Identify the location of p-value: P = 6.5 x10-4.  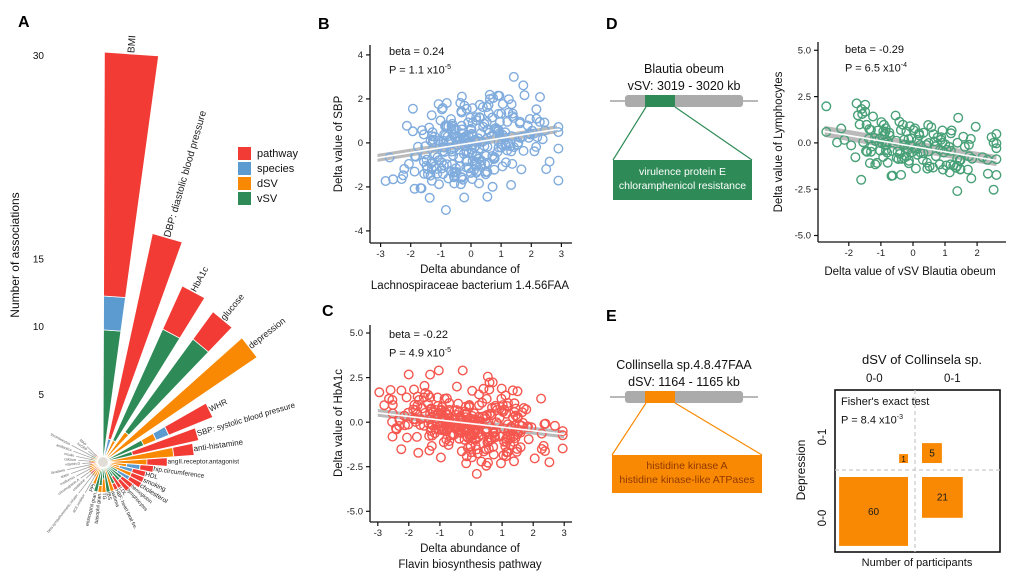
(876, 68).